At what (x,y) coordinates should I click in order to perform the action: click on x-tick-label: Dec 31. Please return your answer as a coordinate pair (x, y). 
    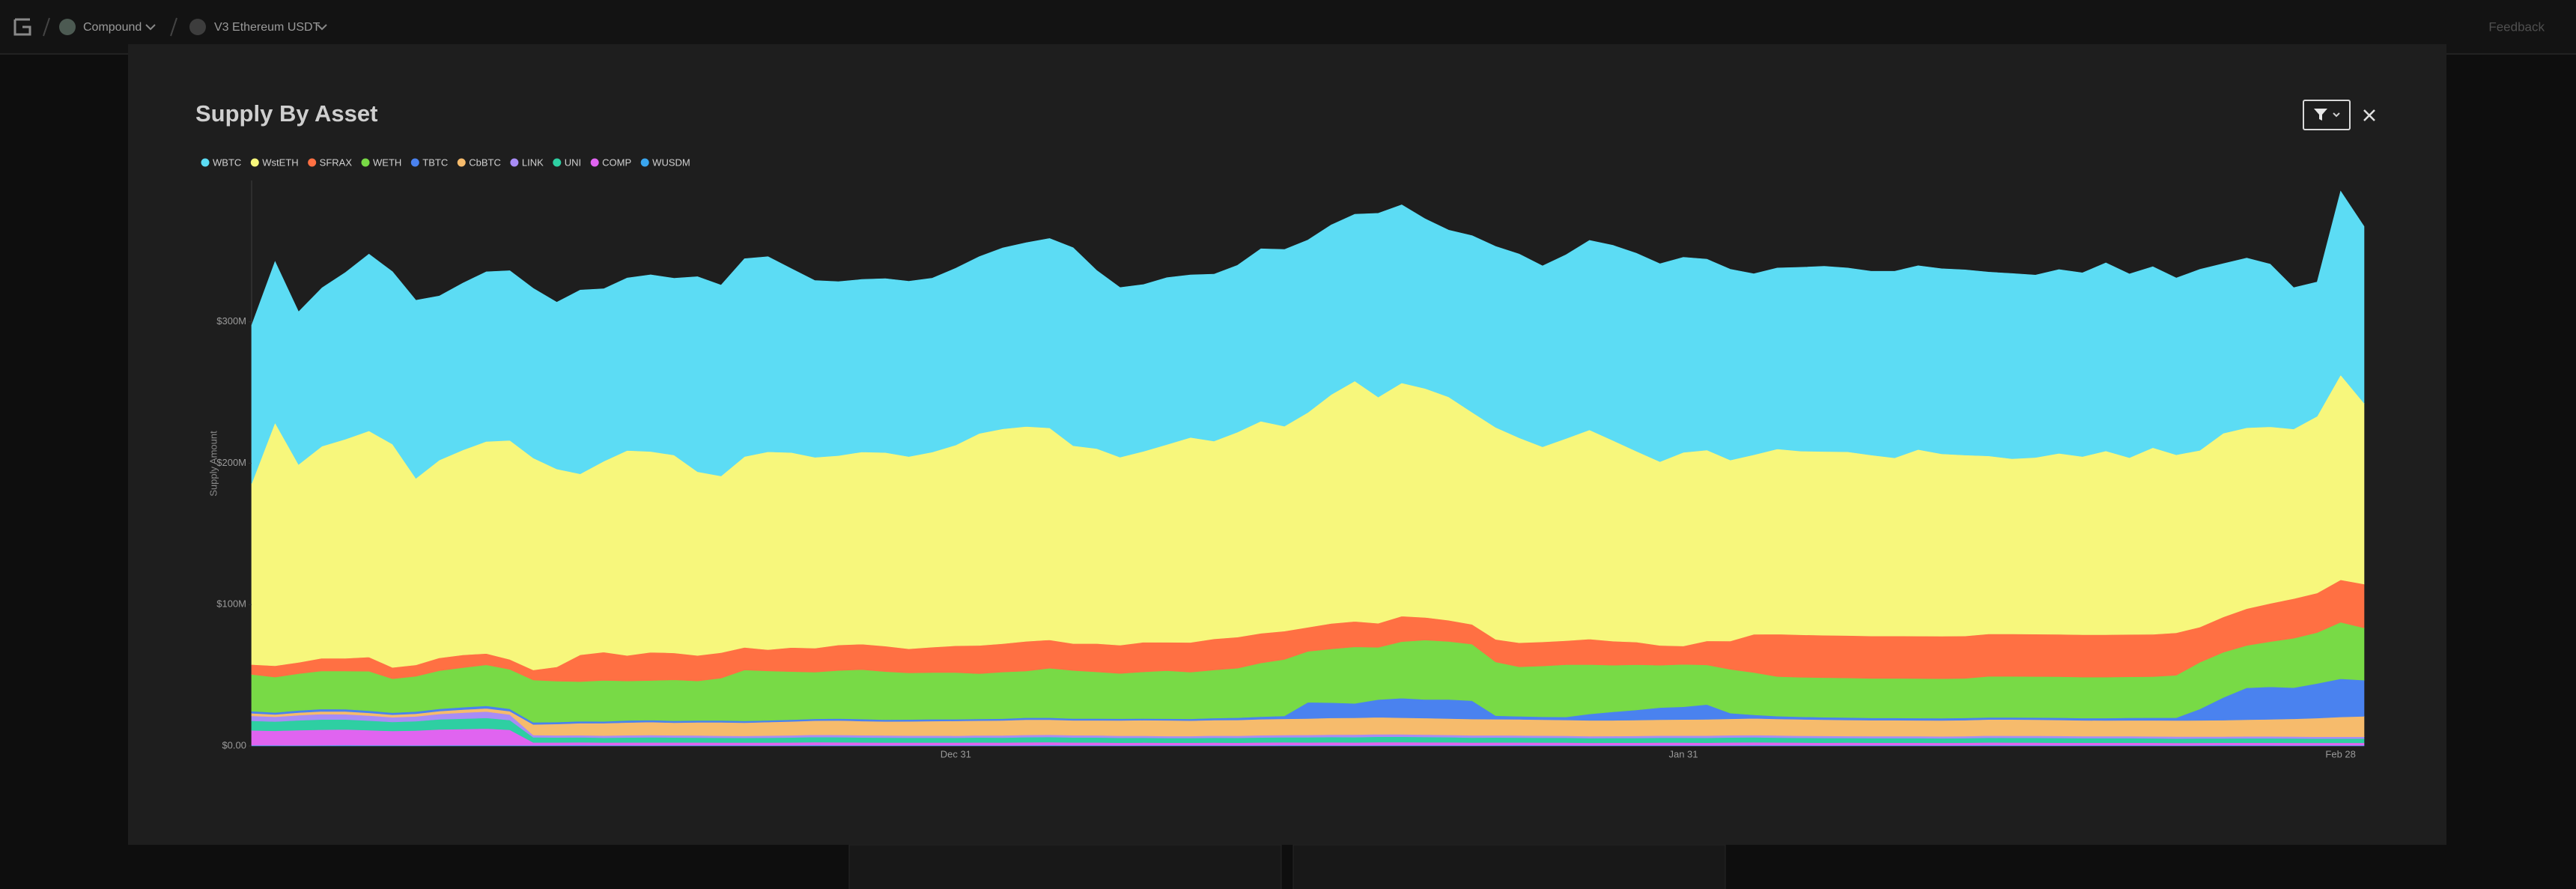
    Looking at the image, I should click on (956, 753).